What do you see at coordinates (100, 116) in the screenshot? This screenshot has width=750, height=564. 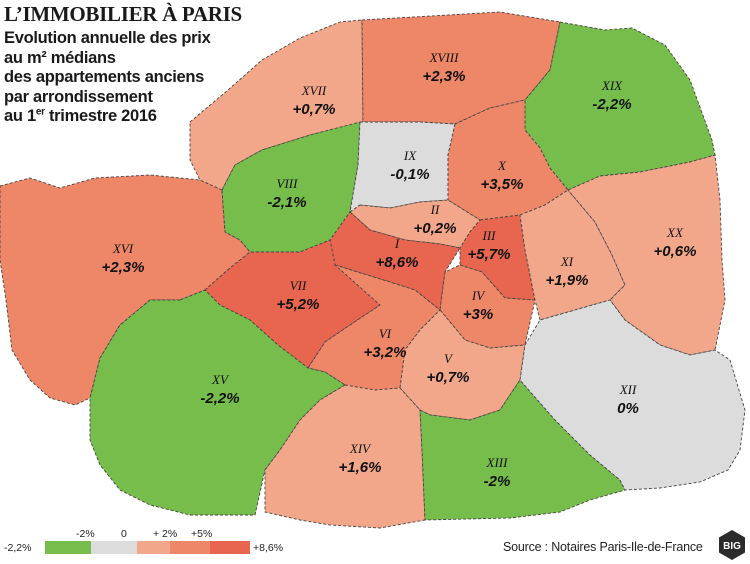 I see `subtitle-period-suffix: trimestre 2016` at bounding box center [100, 116].